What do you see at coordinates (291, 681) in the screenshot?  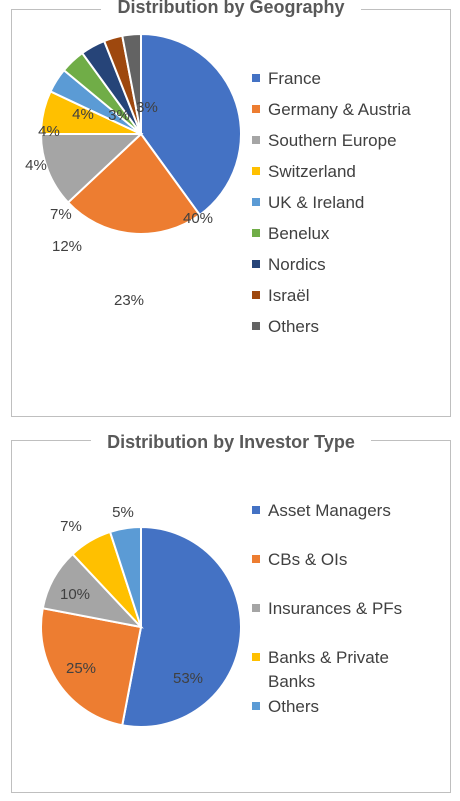 I see `legend-label: Banks` at bounding box center [291, 681].